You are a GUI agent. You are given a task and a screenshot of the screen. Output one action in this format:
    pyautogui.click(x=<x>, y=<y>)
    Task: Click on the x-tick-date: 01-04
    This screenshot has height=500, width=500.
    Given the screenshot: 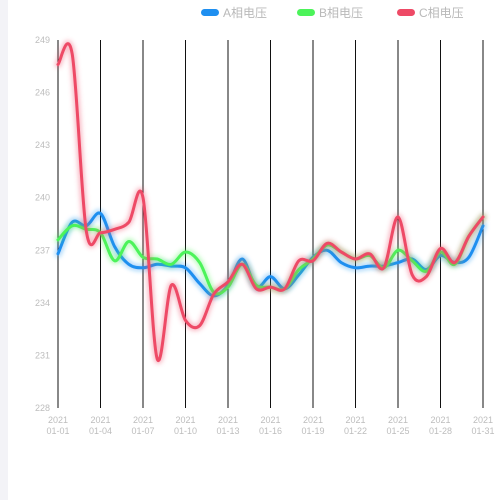 What is the action you would take?
    pyautogui.click(x=100, y=431)
    